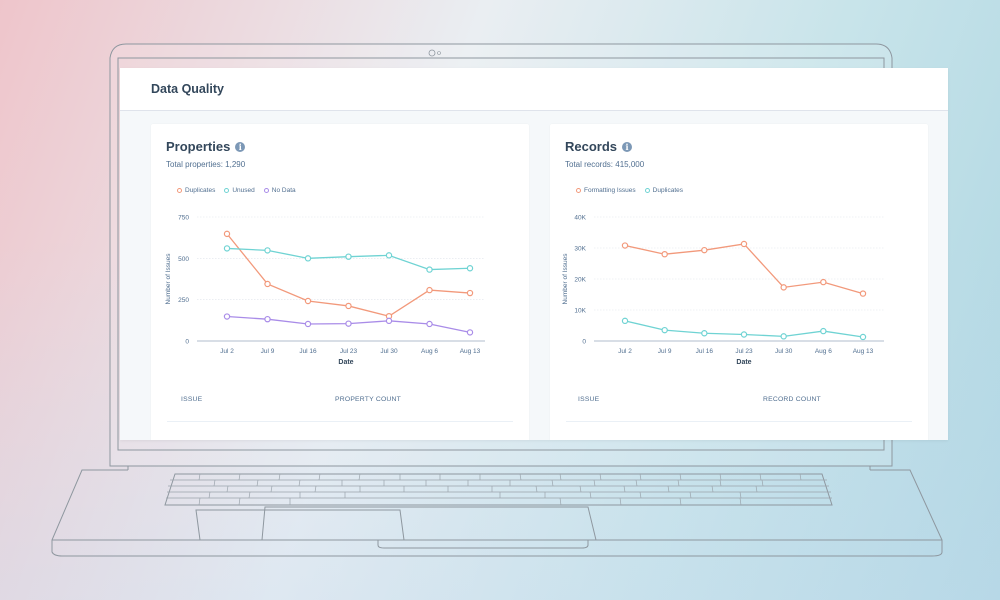 The image size is (1000, 600). Describe the element at coordinates (534, 89) in the screenshot. I see `app-header: Data Quality` at that location.